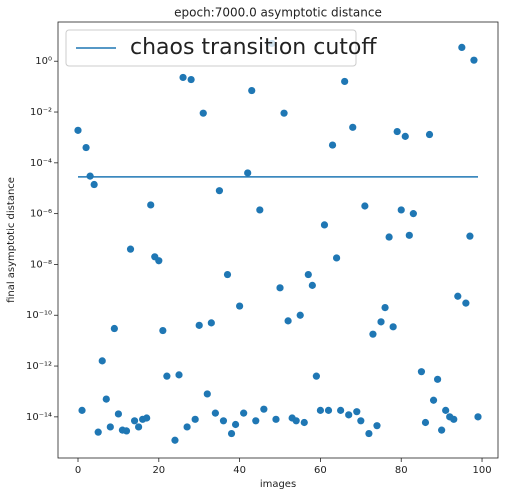  Describe the element at coordinates (39, 417) in the screenshot. I see `y-tick-label: 10⁻¹⁴` at that location.